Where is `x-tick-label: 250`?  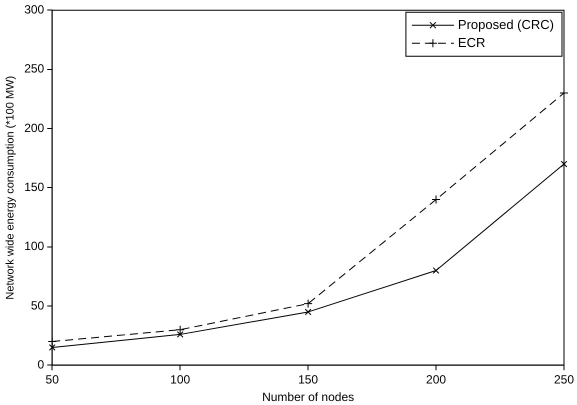
x-tick-label: 250 is located at coordinates (564, 379).